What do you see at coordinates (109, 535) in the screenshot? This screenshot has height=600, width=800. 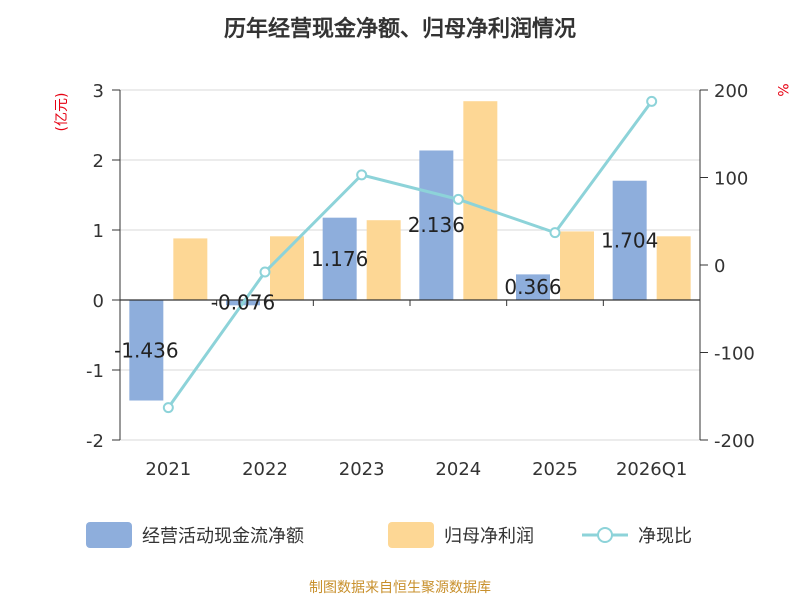 I see `legend-swatch-operating-cash-flow` at bounding box center [109, 535].